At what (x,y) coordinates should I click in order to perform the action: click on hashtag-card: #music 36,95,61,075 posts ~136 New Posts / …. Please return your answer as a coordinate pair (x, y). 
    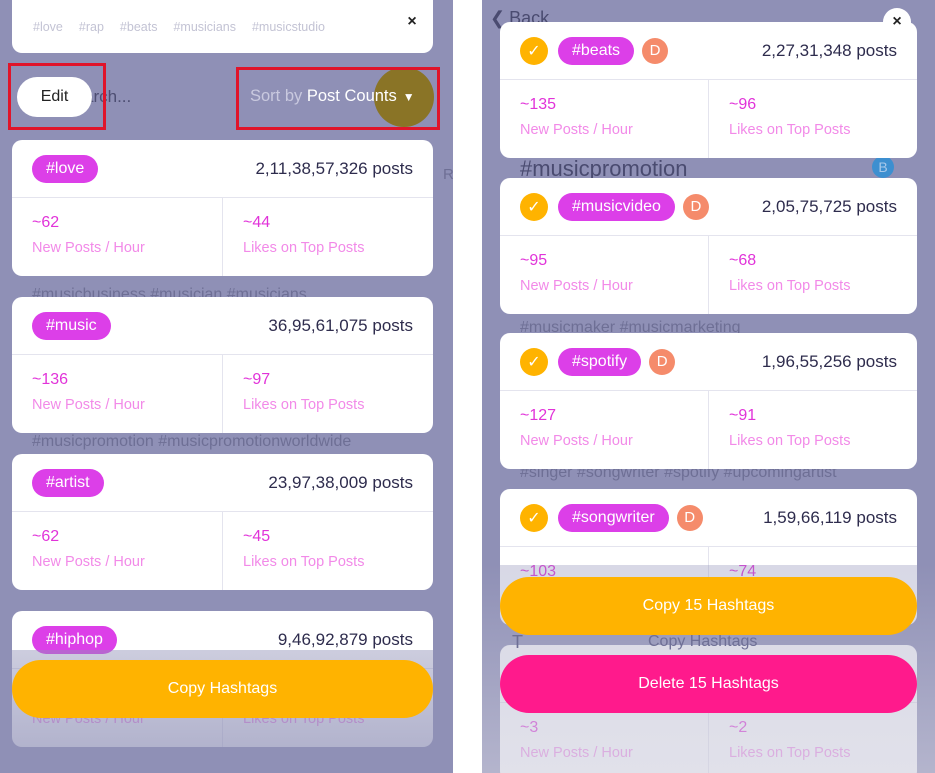
    Looking at the image, I should click on (222, 365).